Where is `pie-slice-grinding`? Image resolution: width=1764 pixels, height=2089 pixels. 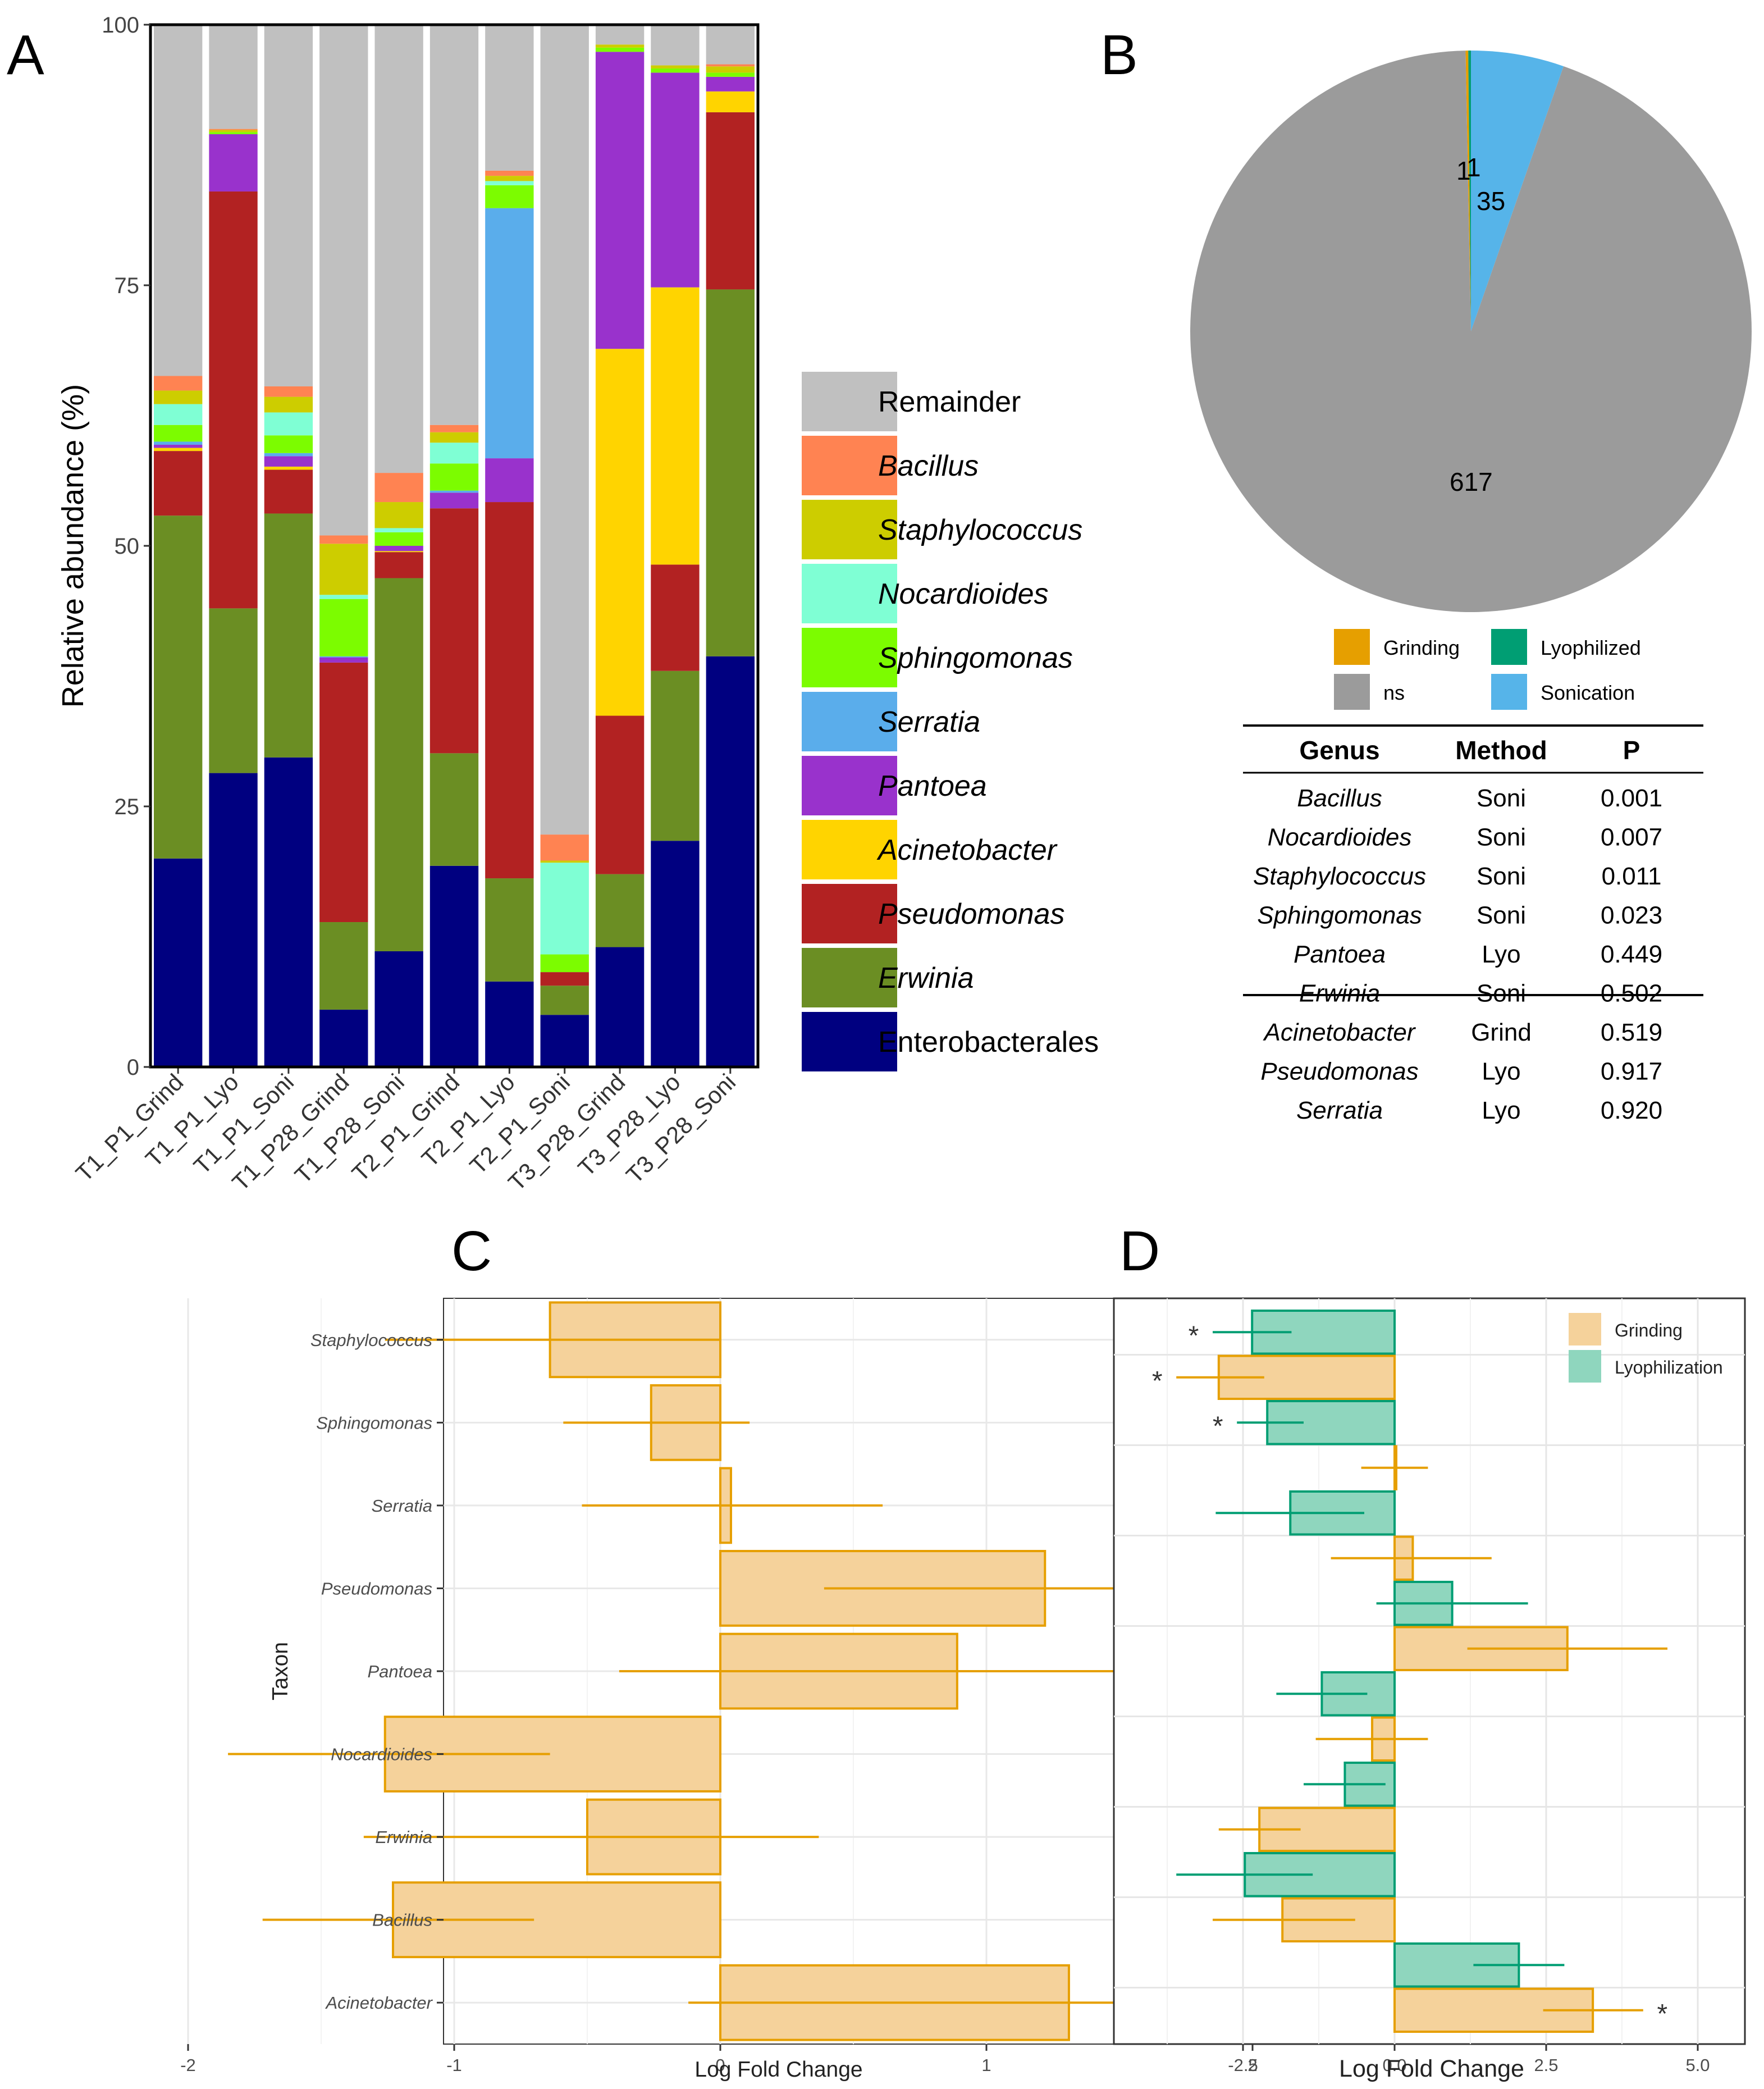 pie-slice-grinding is located at coordinates (1468, 191).